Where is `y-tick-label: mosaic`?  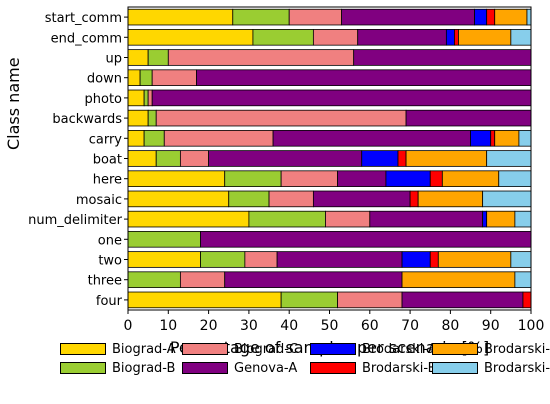
y-tick-label: mosaic is located at coordinates (99, 200).